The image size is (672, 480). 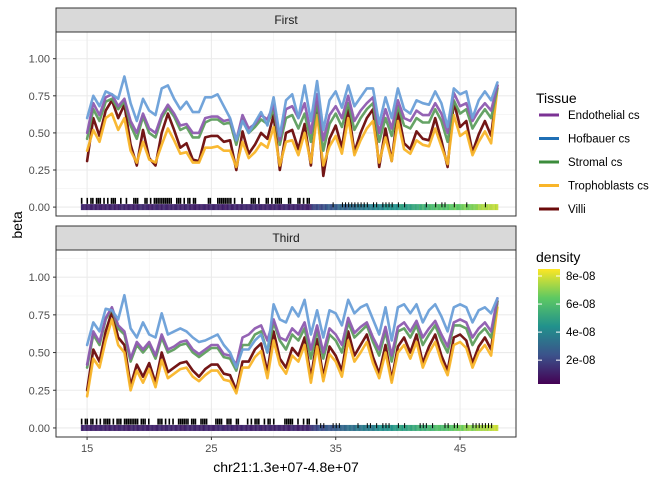 I want to click on density-colorbar-ticks: 2e-08 4e-08 6e-08 8e-08, so click(x=566, y=319).